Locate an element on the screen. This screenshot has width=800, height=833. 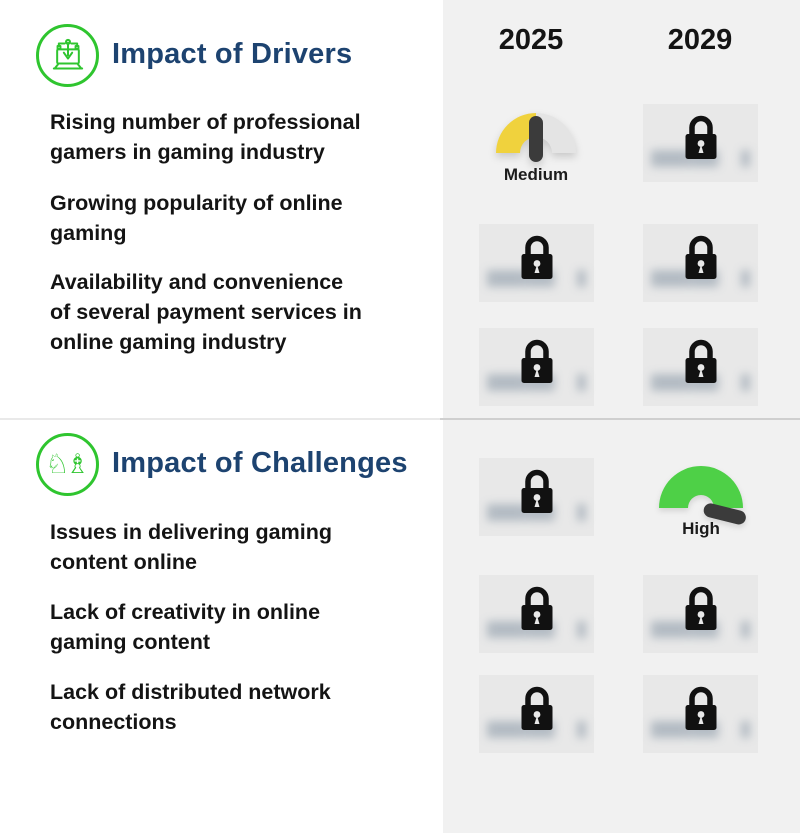
driver-item-1-line-1: Rising number of professional is located at coordinates (205, 122).